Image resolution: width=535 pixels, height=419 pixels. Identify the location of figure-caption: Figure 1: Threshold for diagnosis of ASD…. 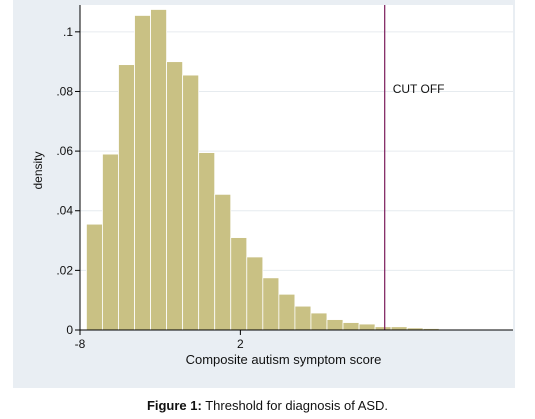
(267, 405).